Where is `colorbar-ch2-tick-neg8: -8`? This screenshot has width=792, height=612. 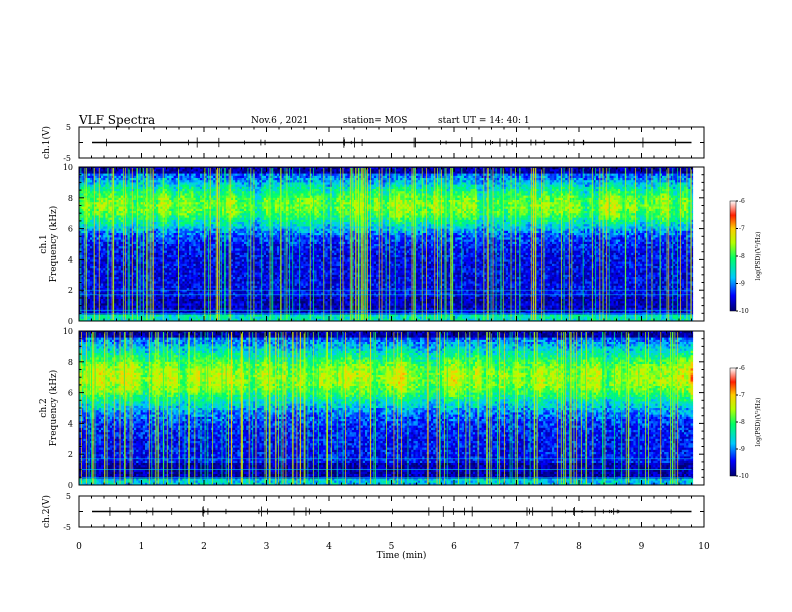 colorbar-ch2-tick-neg8: -8 is located at coordinates (742, 422).